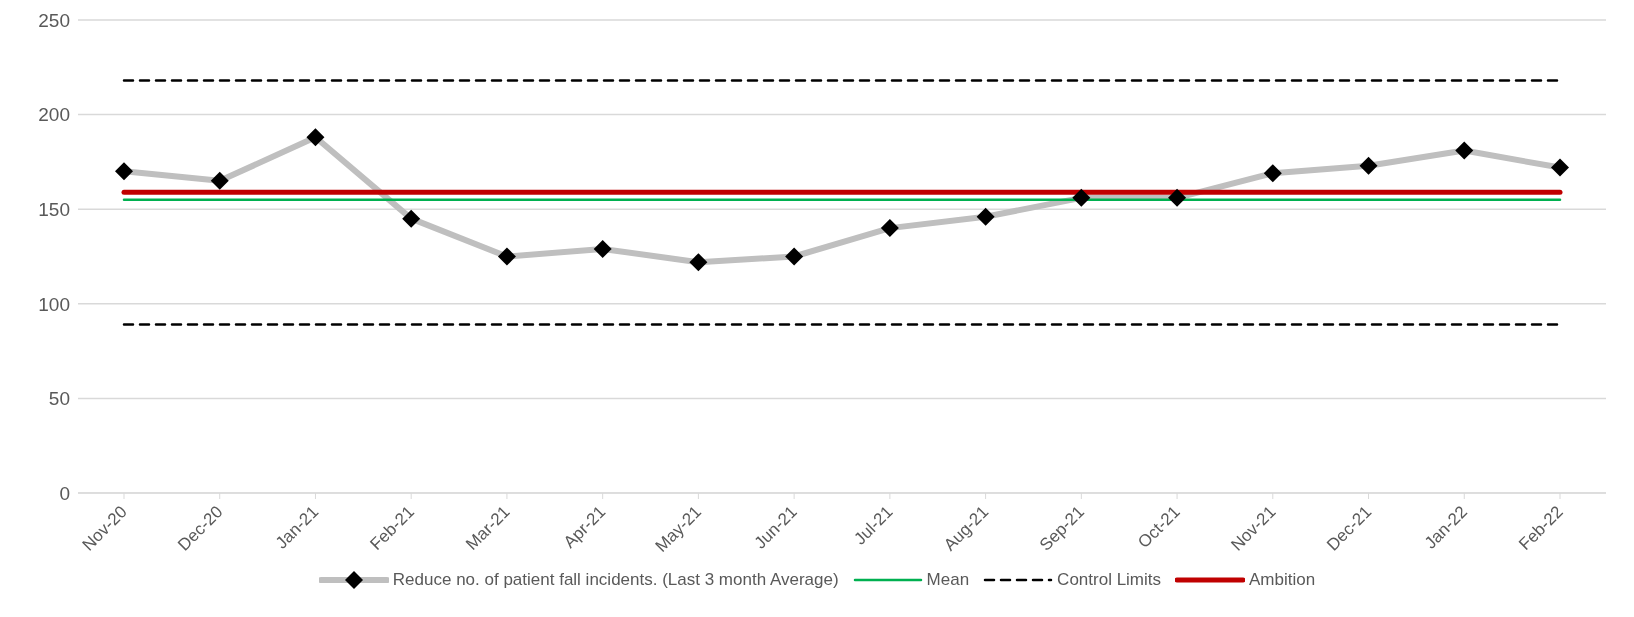 This screenshot has width=1634, height=617. Describe the element at coordinates (54, 304) in the screenshot. I see `y-tick-label: 100` at that location.